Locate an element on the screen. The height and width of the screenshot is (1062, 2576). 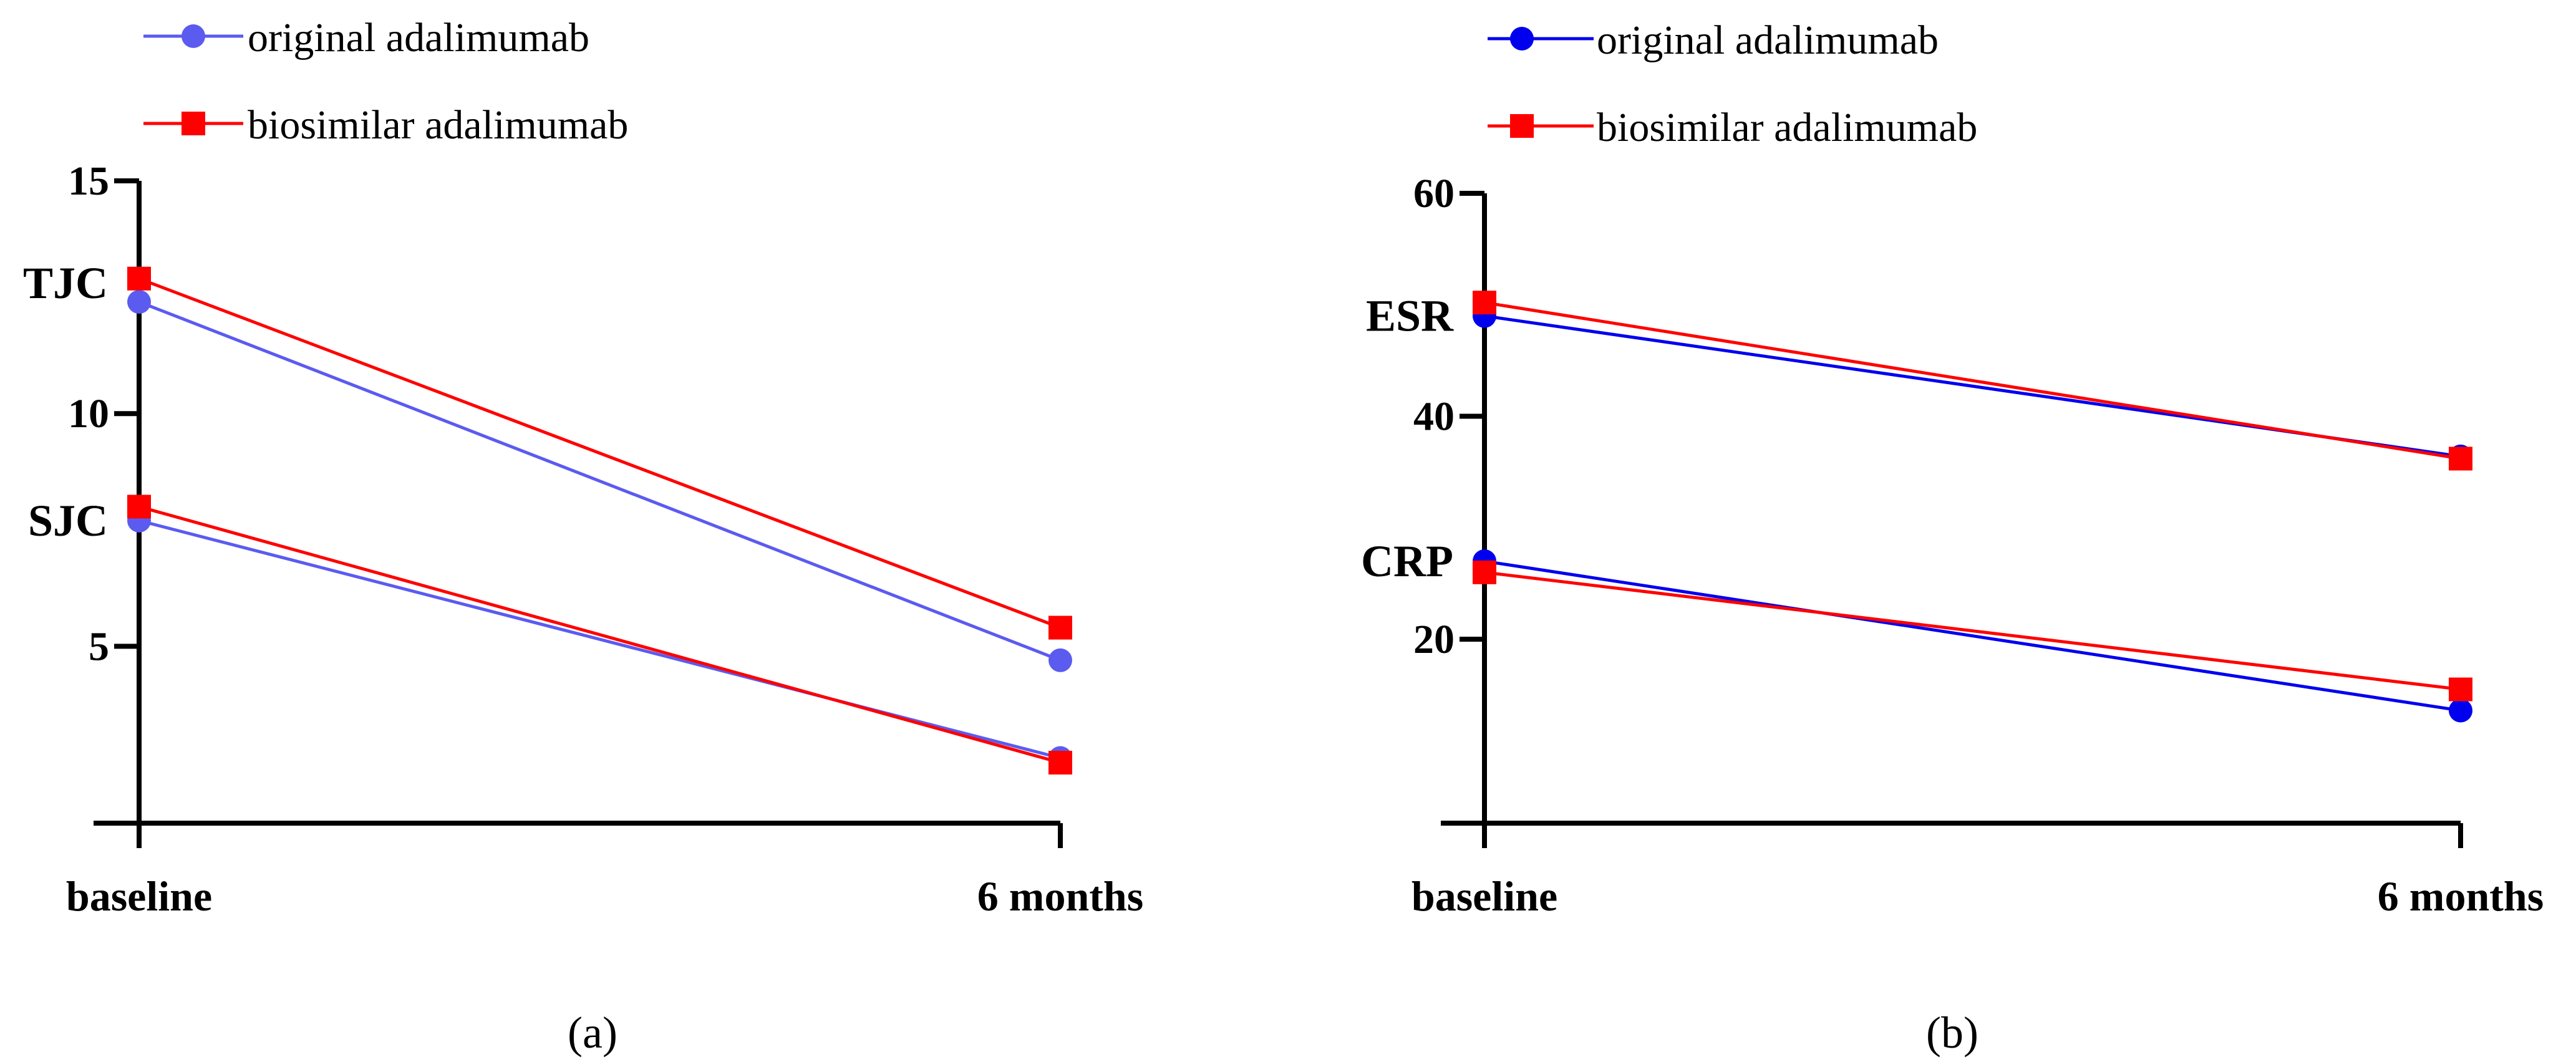
legend-b-biosimilar-square-icon is located at coordinates (1522, 126).